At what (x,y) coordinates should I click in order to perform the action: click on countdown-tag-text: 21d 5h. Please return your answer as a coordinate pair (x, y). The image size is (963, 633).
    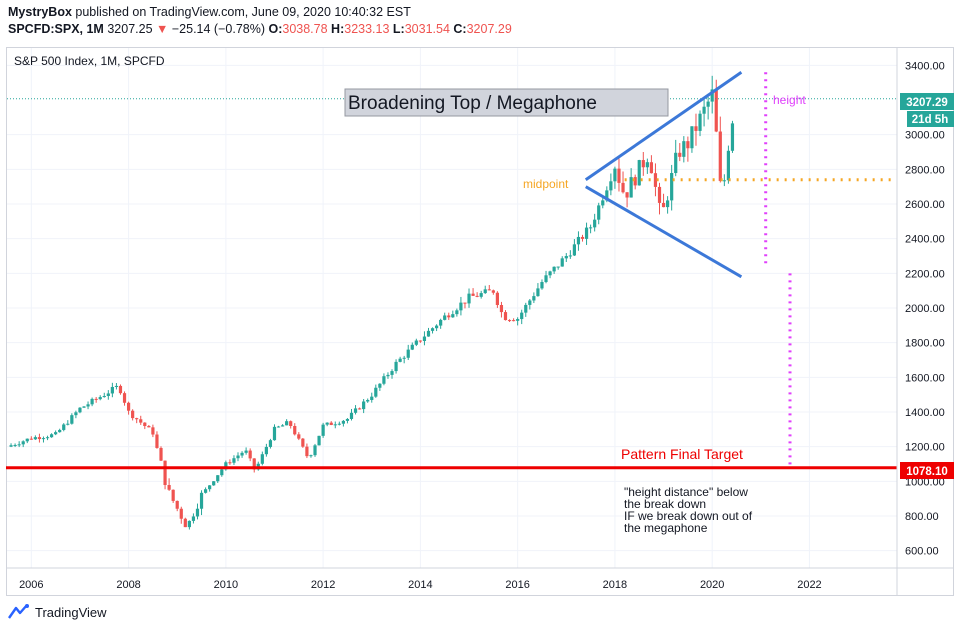
    Looking at the image, I should click on (930, 120).